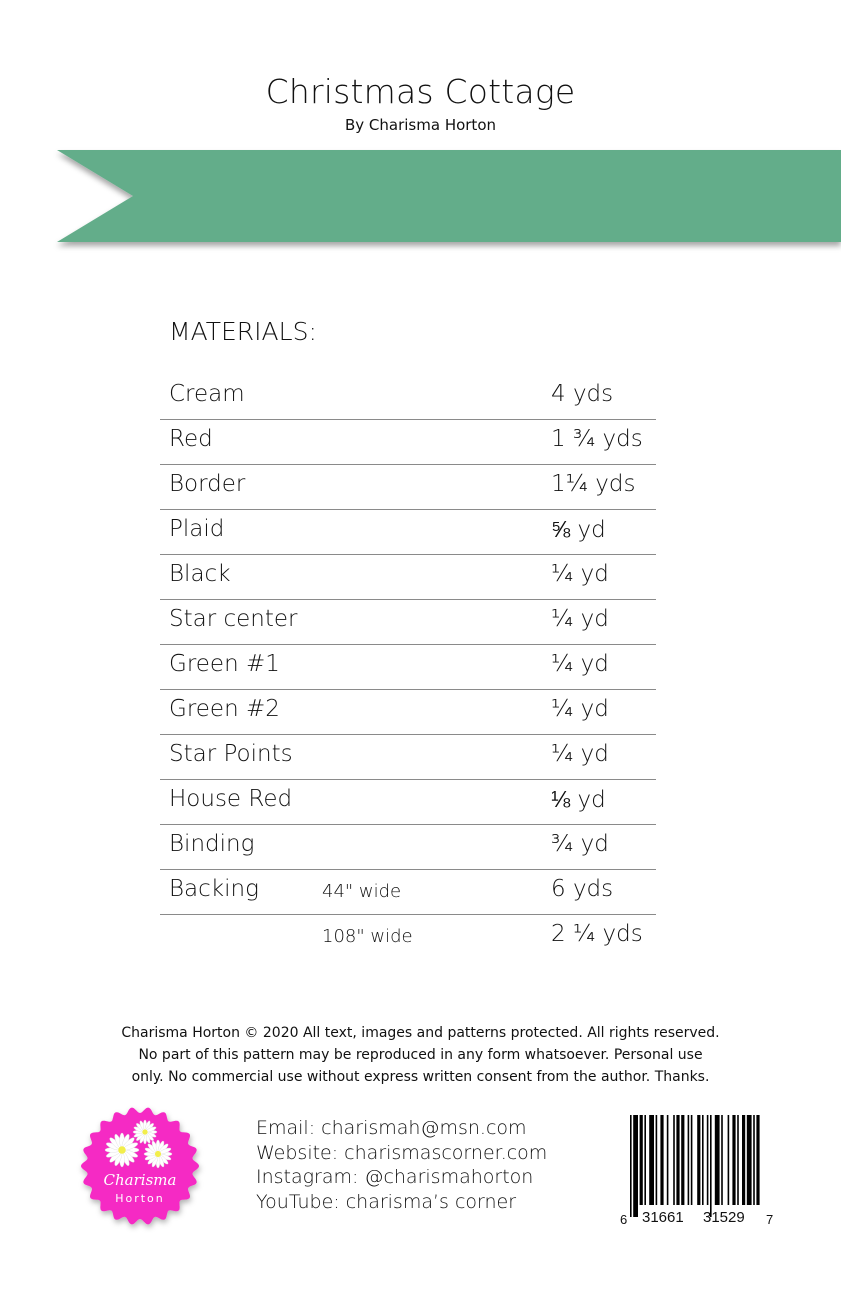 The image size is (841, 1300). Describe the element at coordinates (582, 394) in the screenshot. I see `material-amount: 4 yds` at that location.